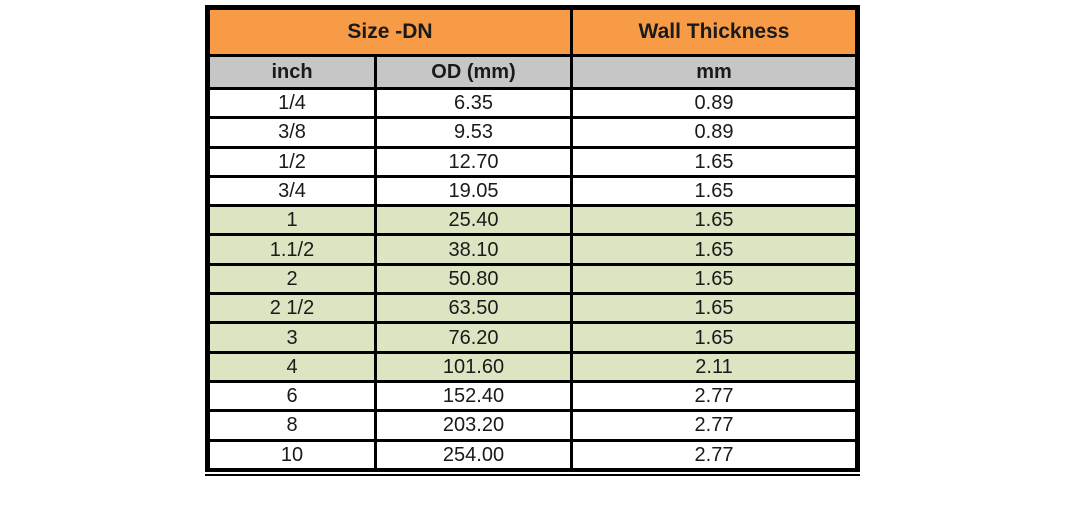 This screenshot has width=1081, height=520. I want to click on cell-inch: 8, so click(291, 425).